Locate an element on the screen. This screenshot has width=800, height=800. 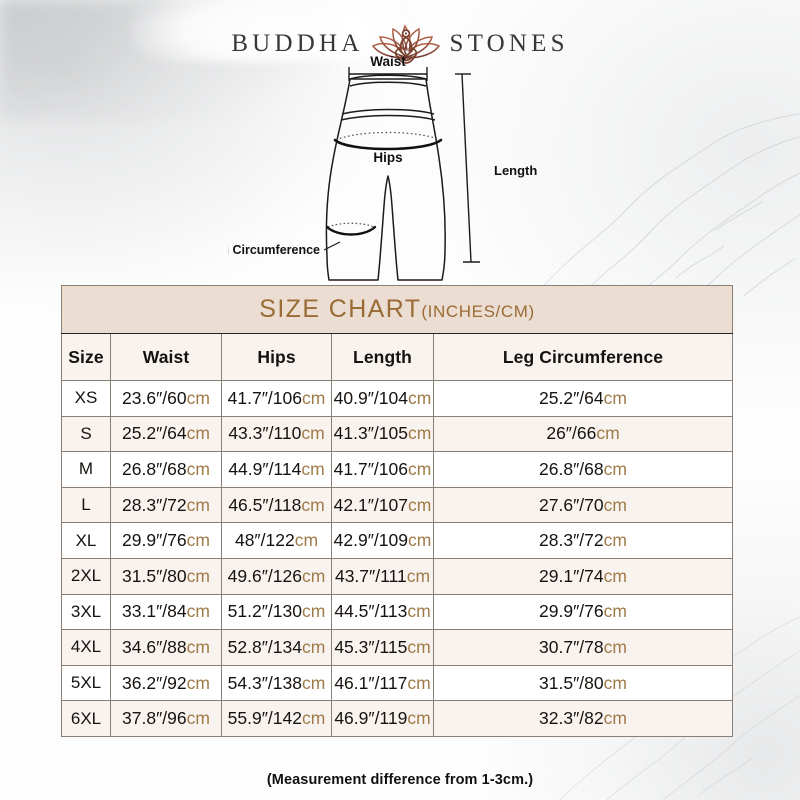
cell-length: 44.5″/113cm is located at coordinates (382, 612).